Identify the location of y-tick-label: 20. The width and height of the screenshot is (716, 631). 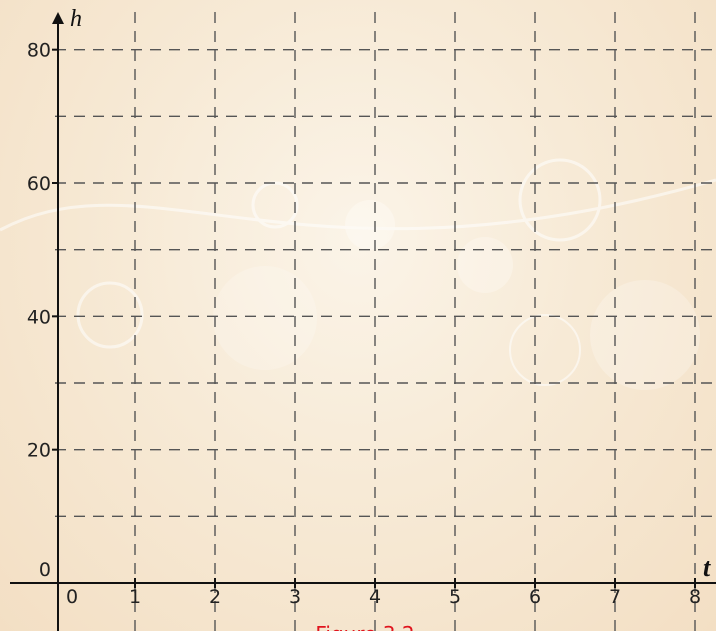
(39, 451).